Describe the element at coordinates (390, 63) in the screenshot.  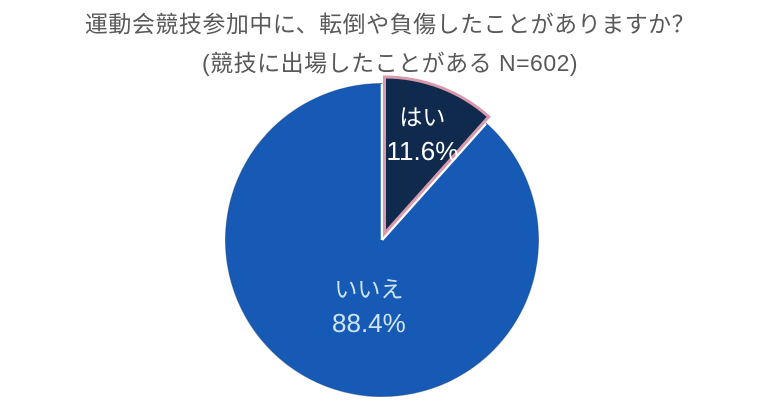
I see `chart-subtitle: (競技に出場したことがある N=602)` at that location.